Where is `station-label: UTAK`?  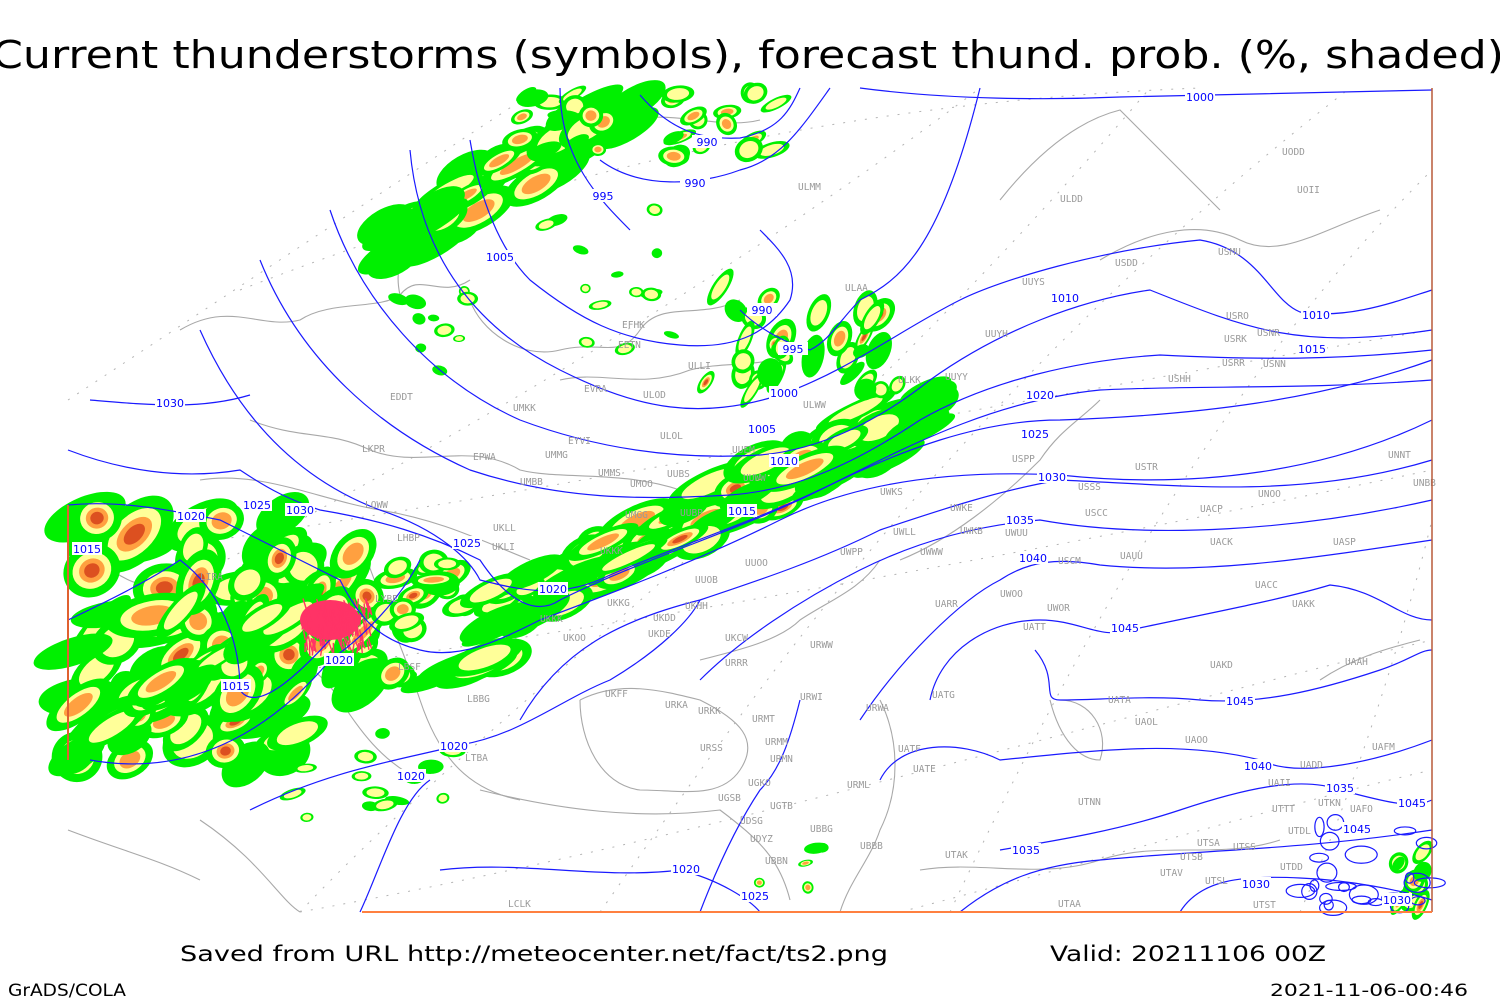
station-label: UTAK is located at coordinates (956, 855).